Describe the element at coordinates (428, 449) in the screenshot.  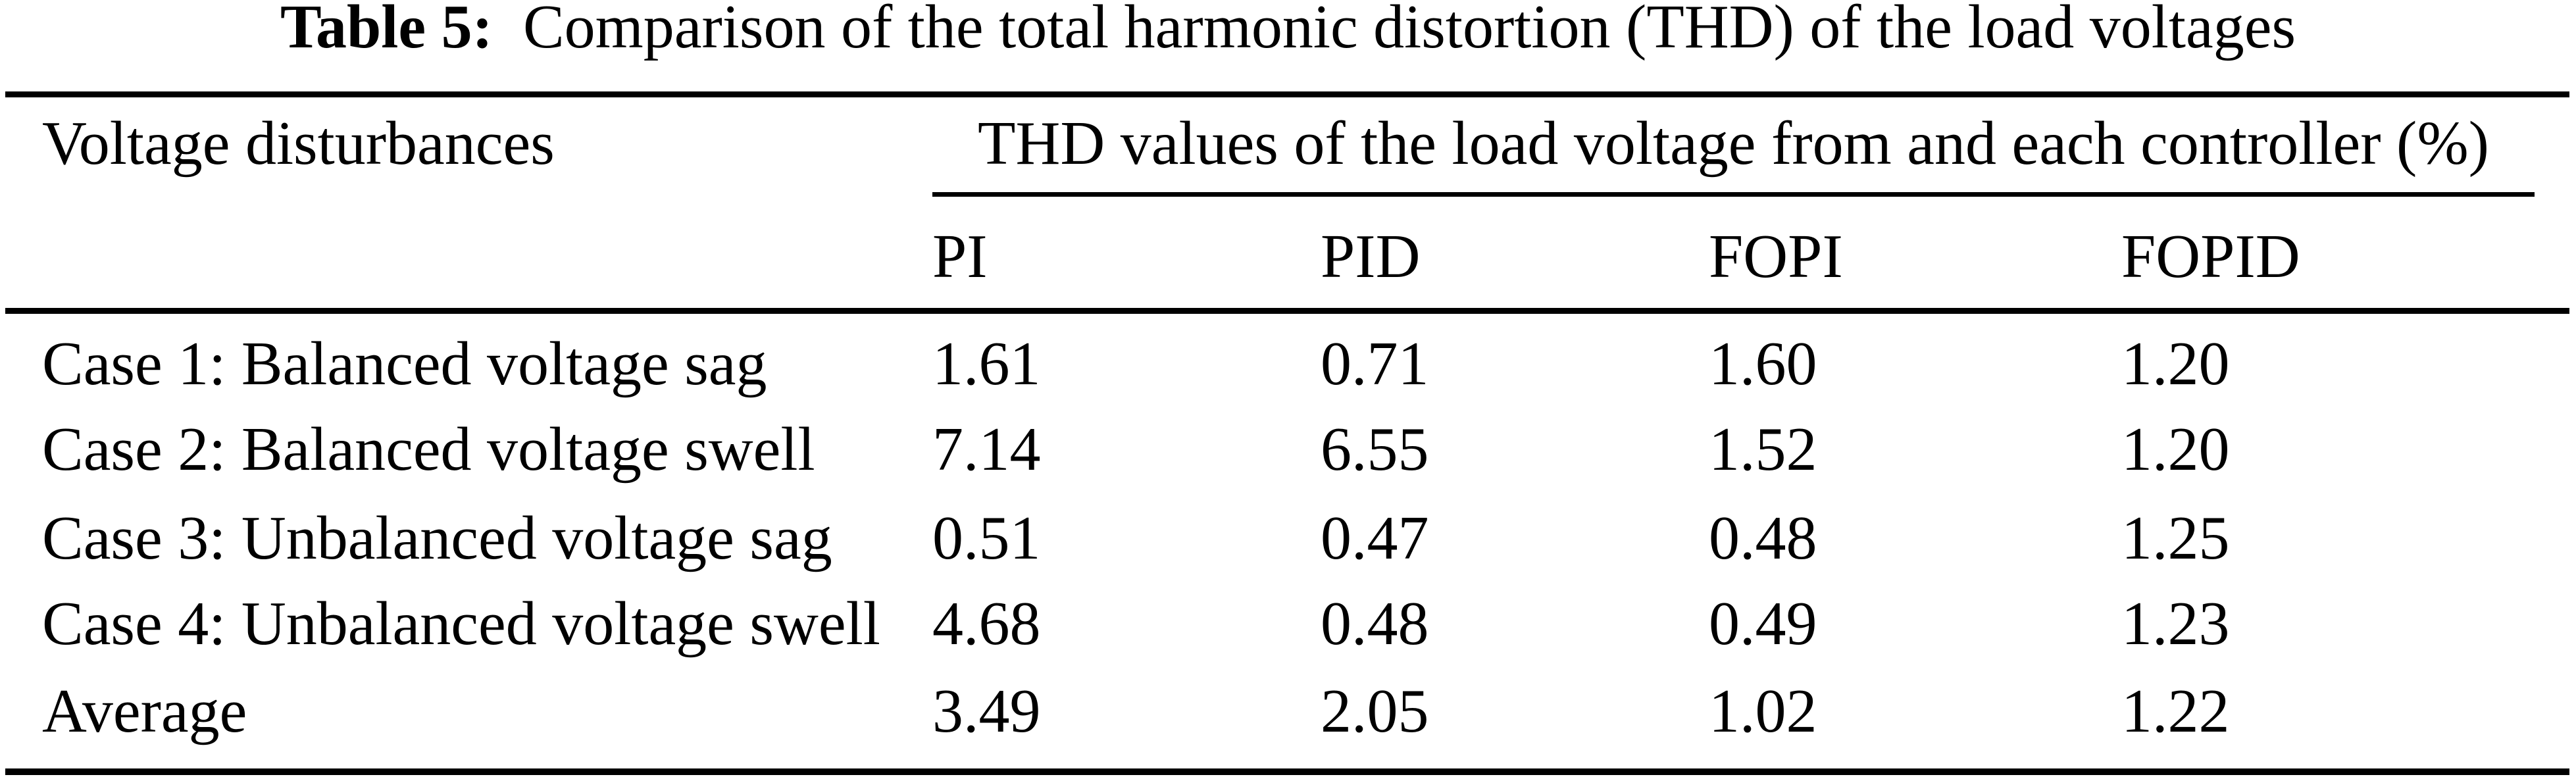
I see `row-label: Case 2: Balanced voltage swell` at that location.